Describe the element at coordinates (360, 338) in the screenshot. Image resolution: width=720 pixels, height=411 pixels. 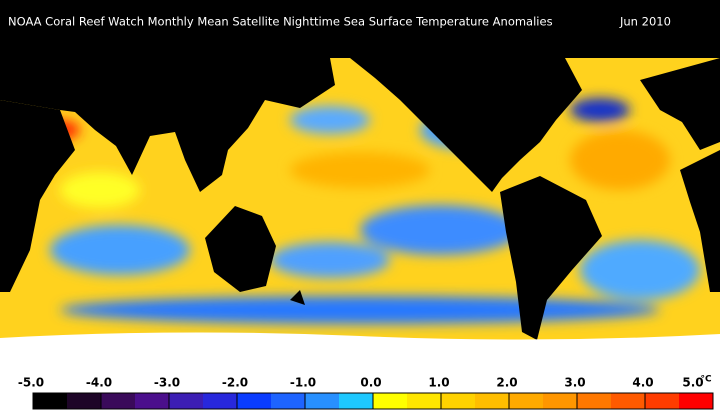
I see `antarctica` at that location.